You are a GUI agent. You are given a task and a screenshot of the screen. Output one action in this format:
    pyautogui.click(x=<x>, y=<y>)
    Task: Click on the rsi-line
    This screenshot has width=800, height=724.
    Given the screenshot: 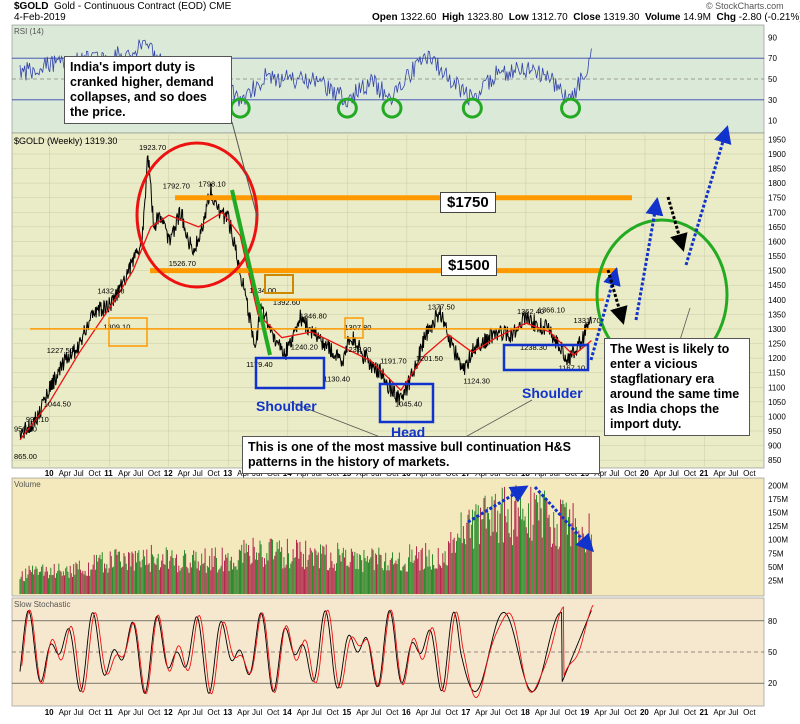 What is the action you would take?
    pyautogui.click(x=305, y=73)
    